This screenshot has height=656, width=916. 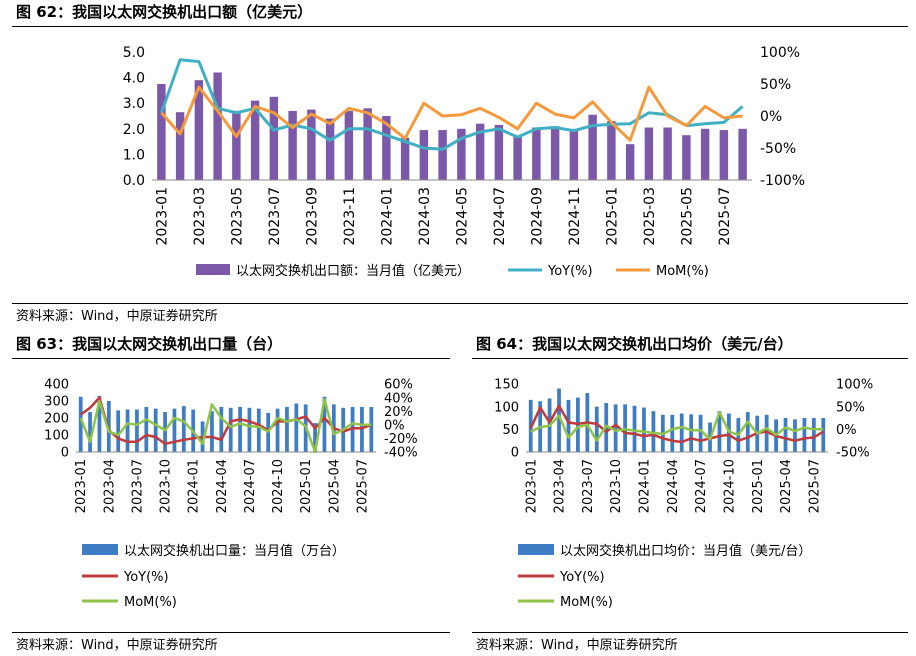 I want to click on figure-64-title: 图 64：我国以太网交换机出口均价（美元/台）, so click(x=634, y=344).